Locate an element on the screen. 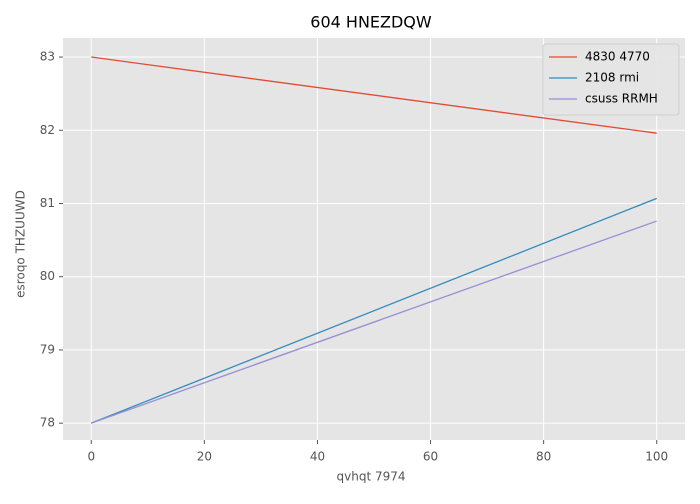 Image resolution: width=700 pixels, height=504 pixels. legend: 4830 4770 2108 rmi csuss RRMH is located at coordinates (611, 79).